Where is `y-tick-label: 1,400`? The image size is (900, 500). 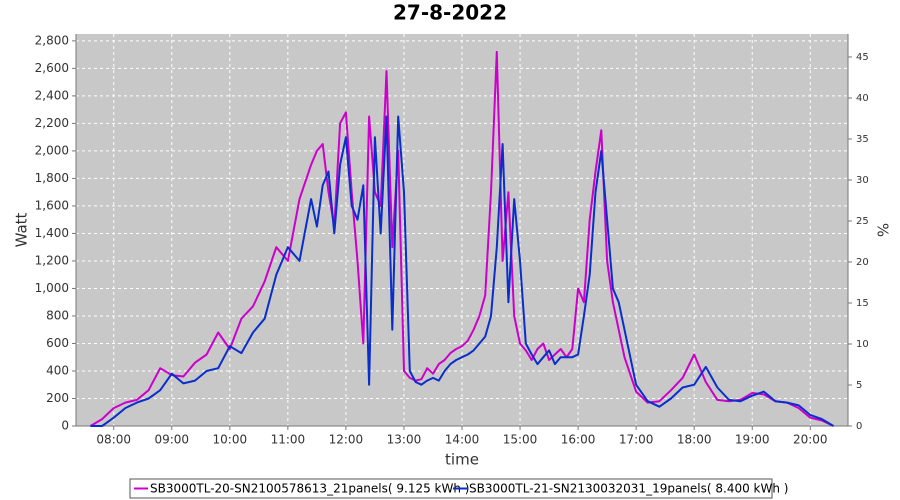 y-tick-label: 1,400 is located at coordinates (52, 233).